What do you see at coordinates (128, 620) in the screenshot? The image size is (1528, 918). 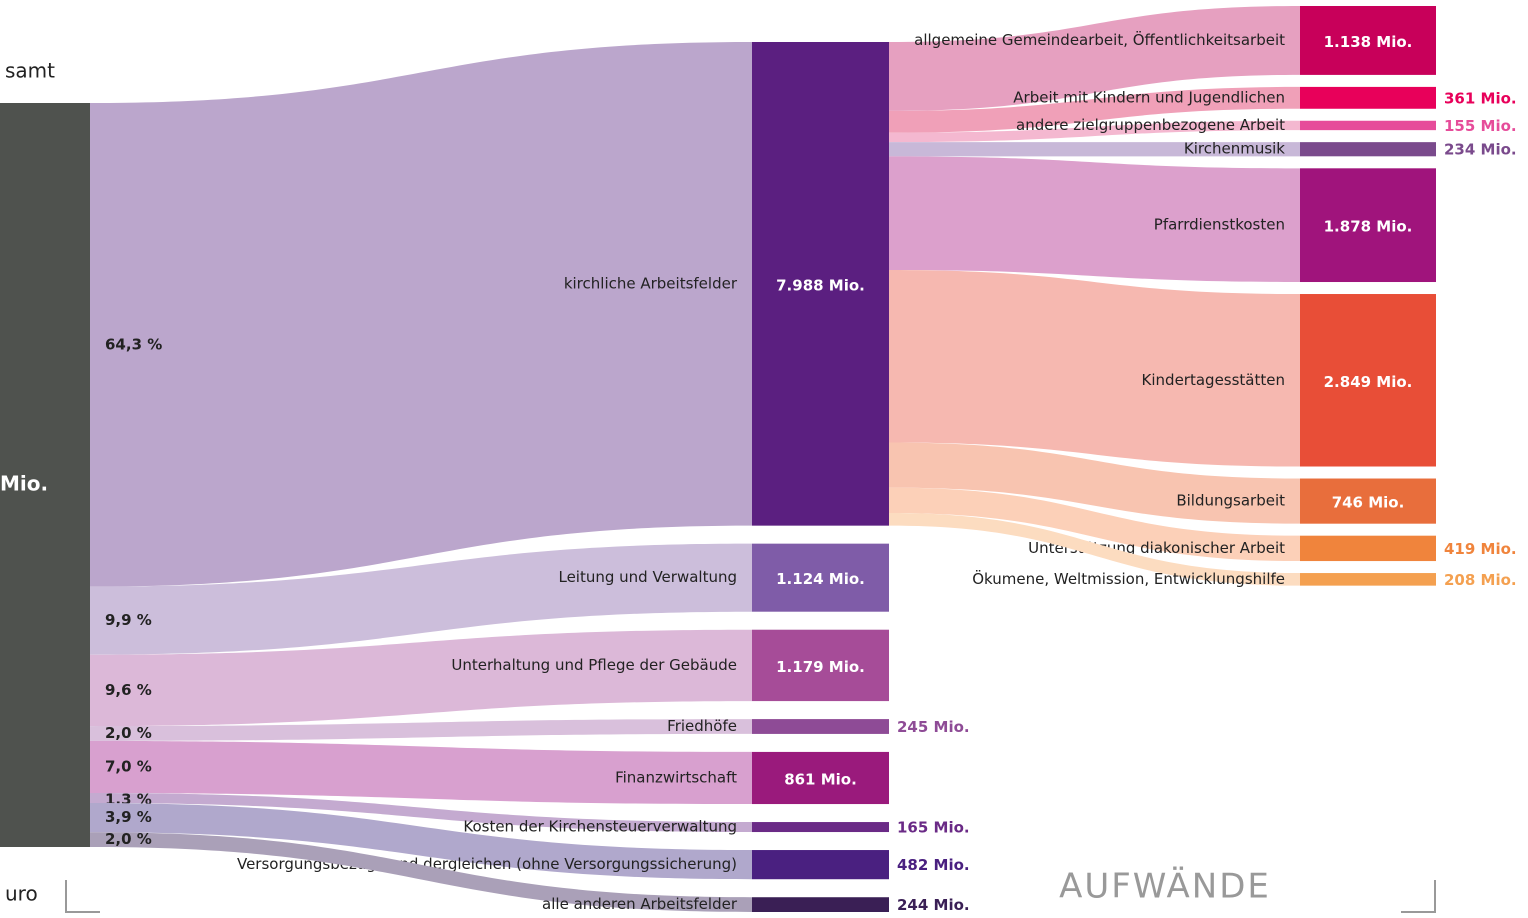 I see `share-label: 9,9 %` at bounding box center [128, 620].